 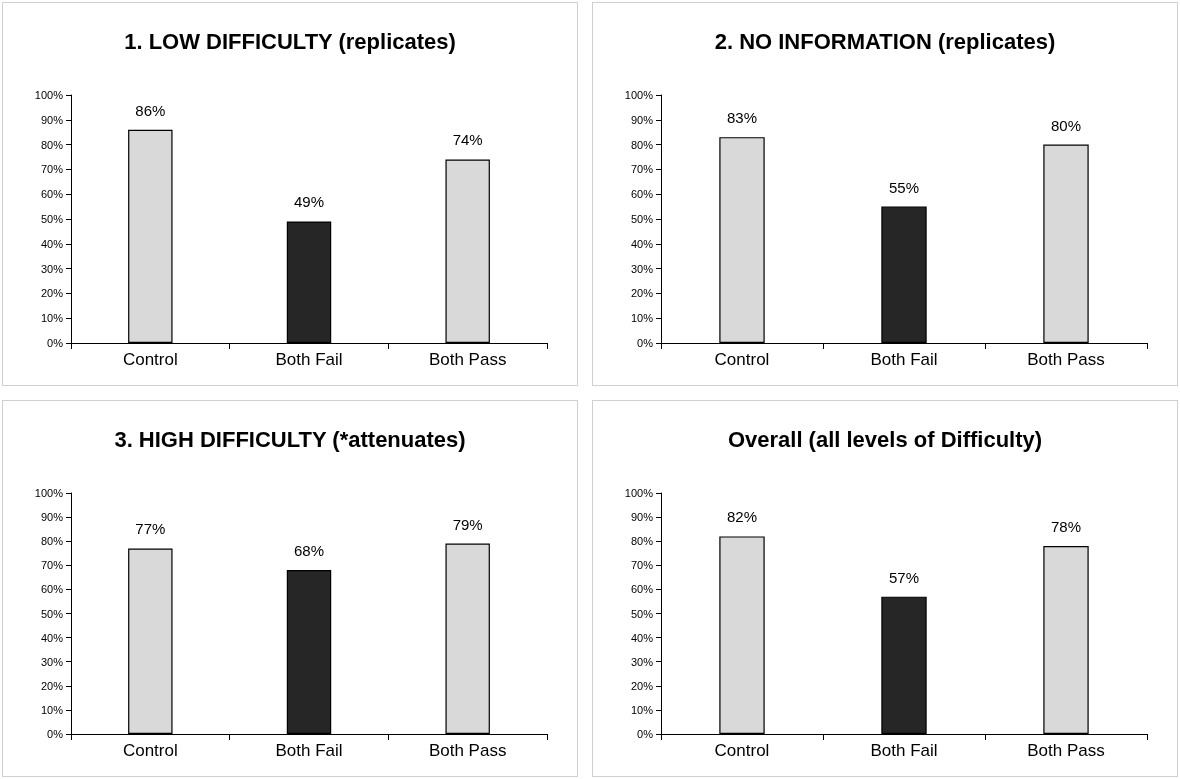 What do you see at coordinates (150, 529) in the screenshot?
I see `data-label: 77%` at bounding box center [150, 529].